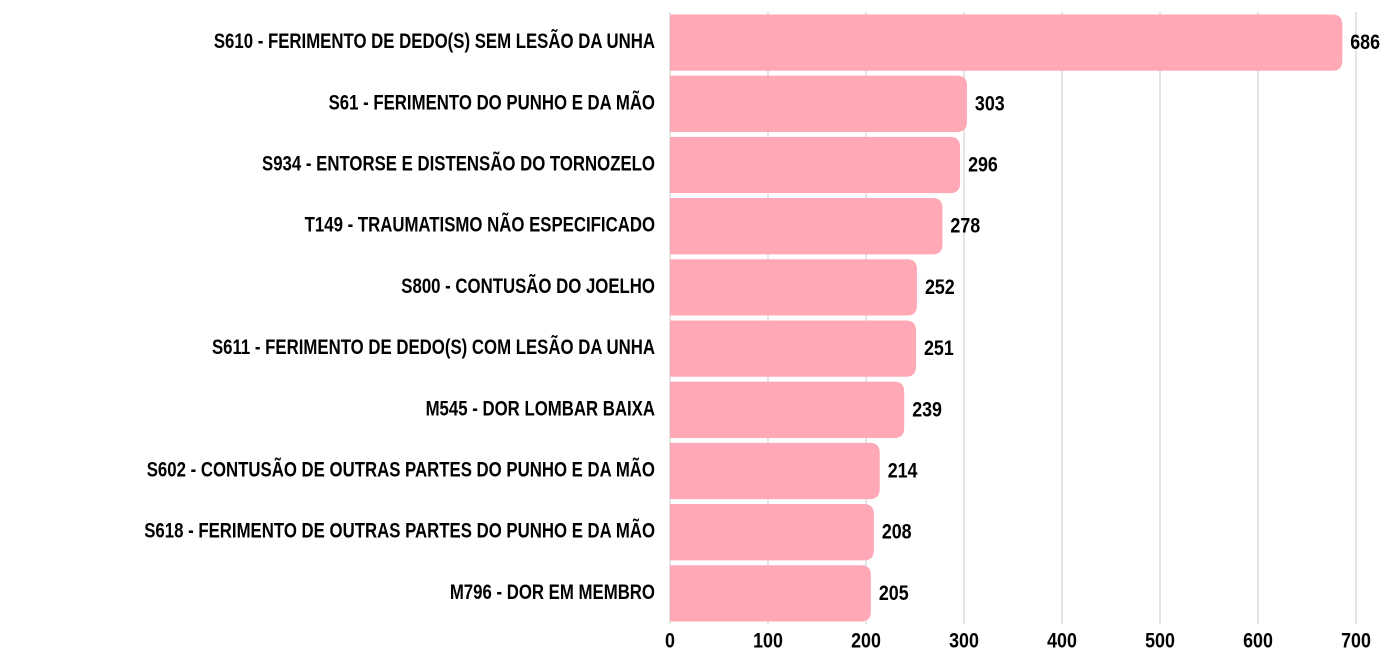 The width and height of the screenshot is (1394, 657). What do you see at coordinates (1356, 641) in the screenshot?
I see `x-tick-label: 700` at bounding box center [1356, 641].